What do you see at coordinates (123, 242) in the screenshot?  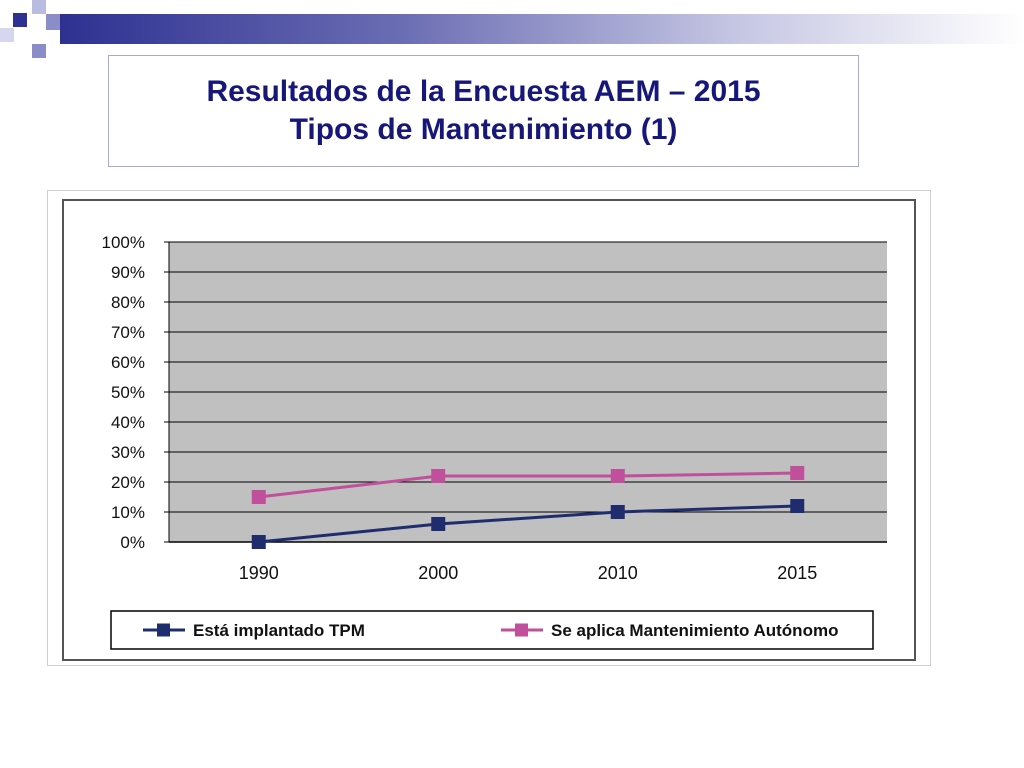 I see `y-tick-label: 100%` at bounding box center [123, 242].